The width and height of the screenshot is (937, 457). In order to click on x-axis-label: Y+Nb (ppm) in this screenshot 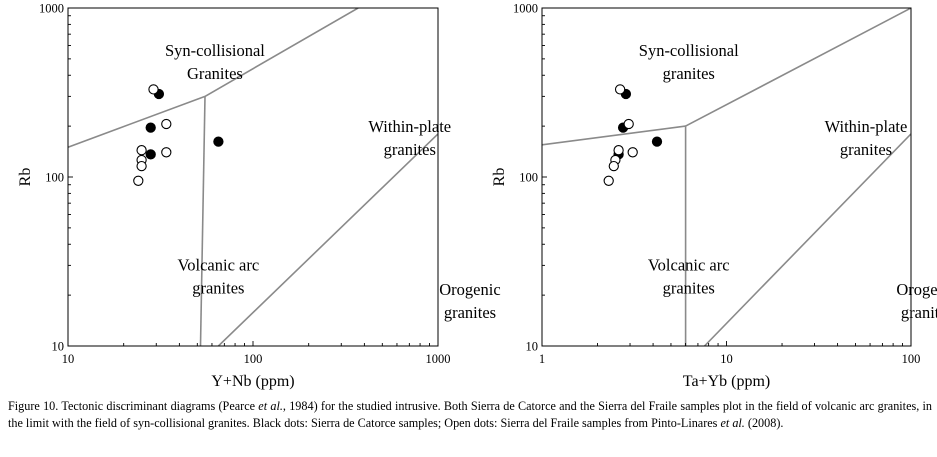, I will do `click(252, 381)`.